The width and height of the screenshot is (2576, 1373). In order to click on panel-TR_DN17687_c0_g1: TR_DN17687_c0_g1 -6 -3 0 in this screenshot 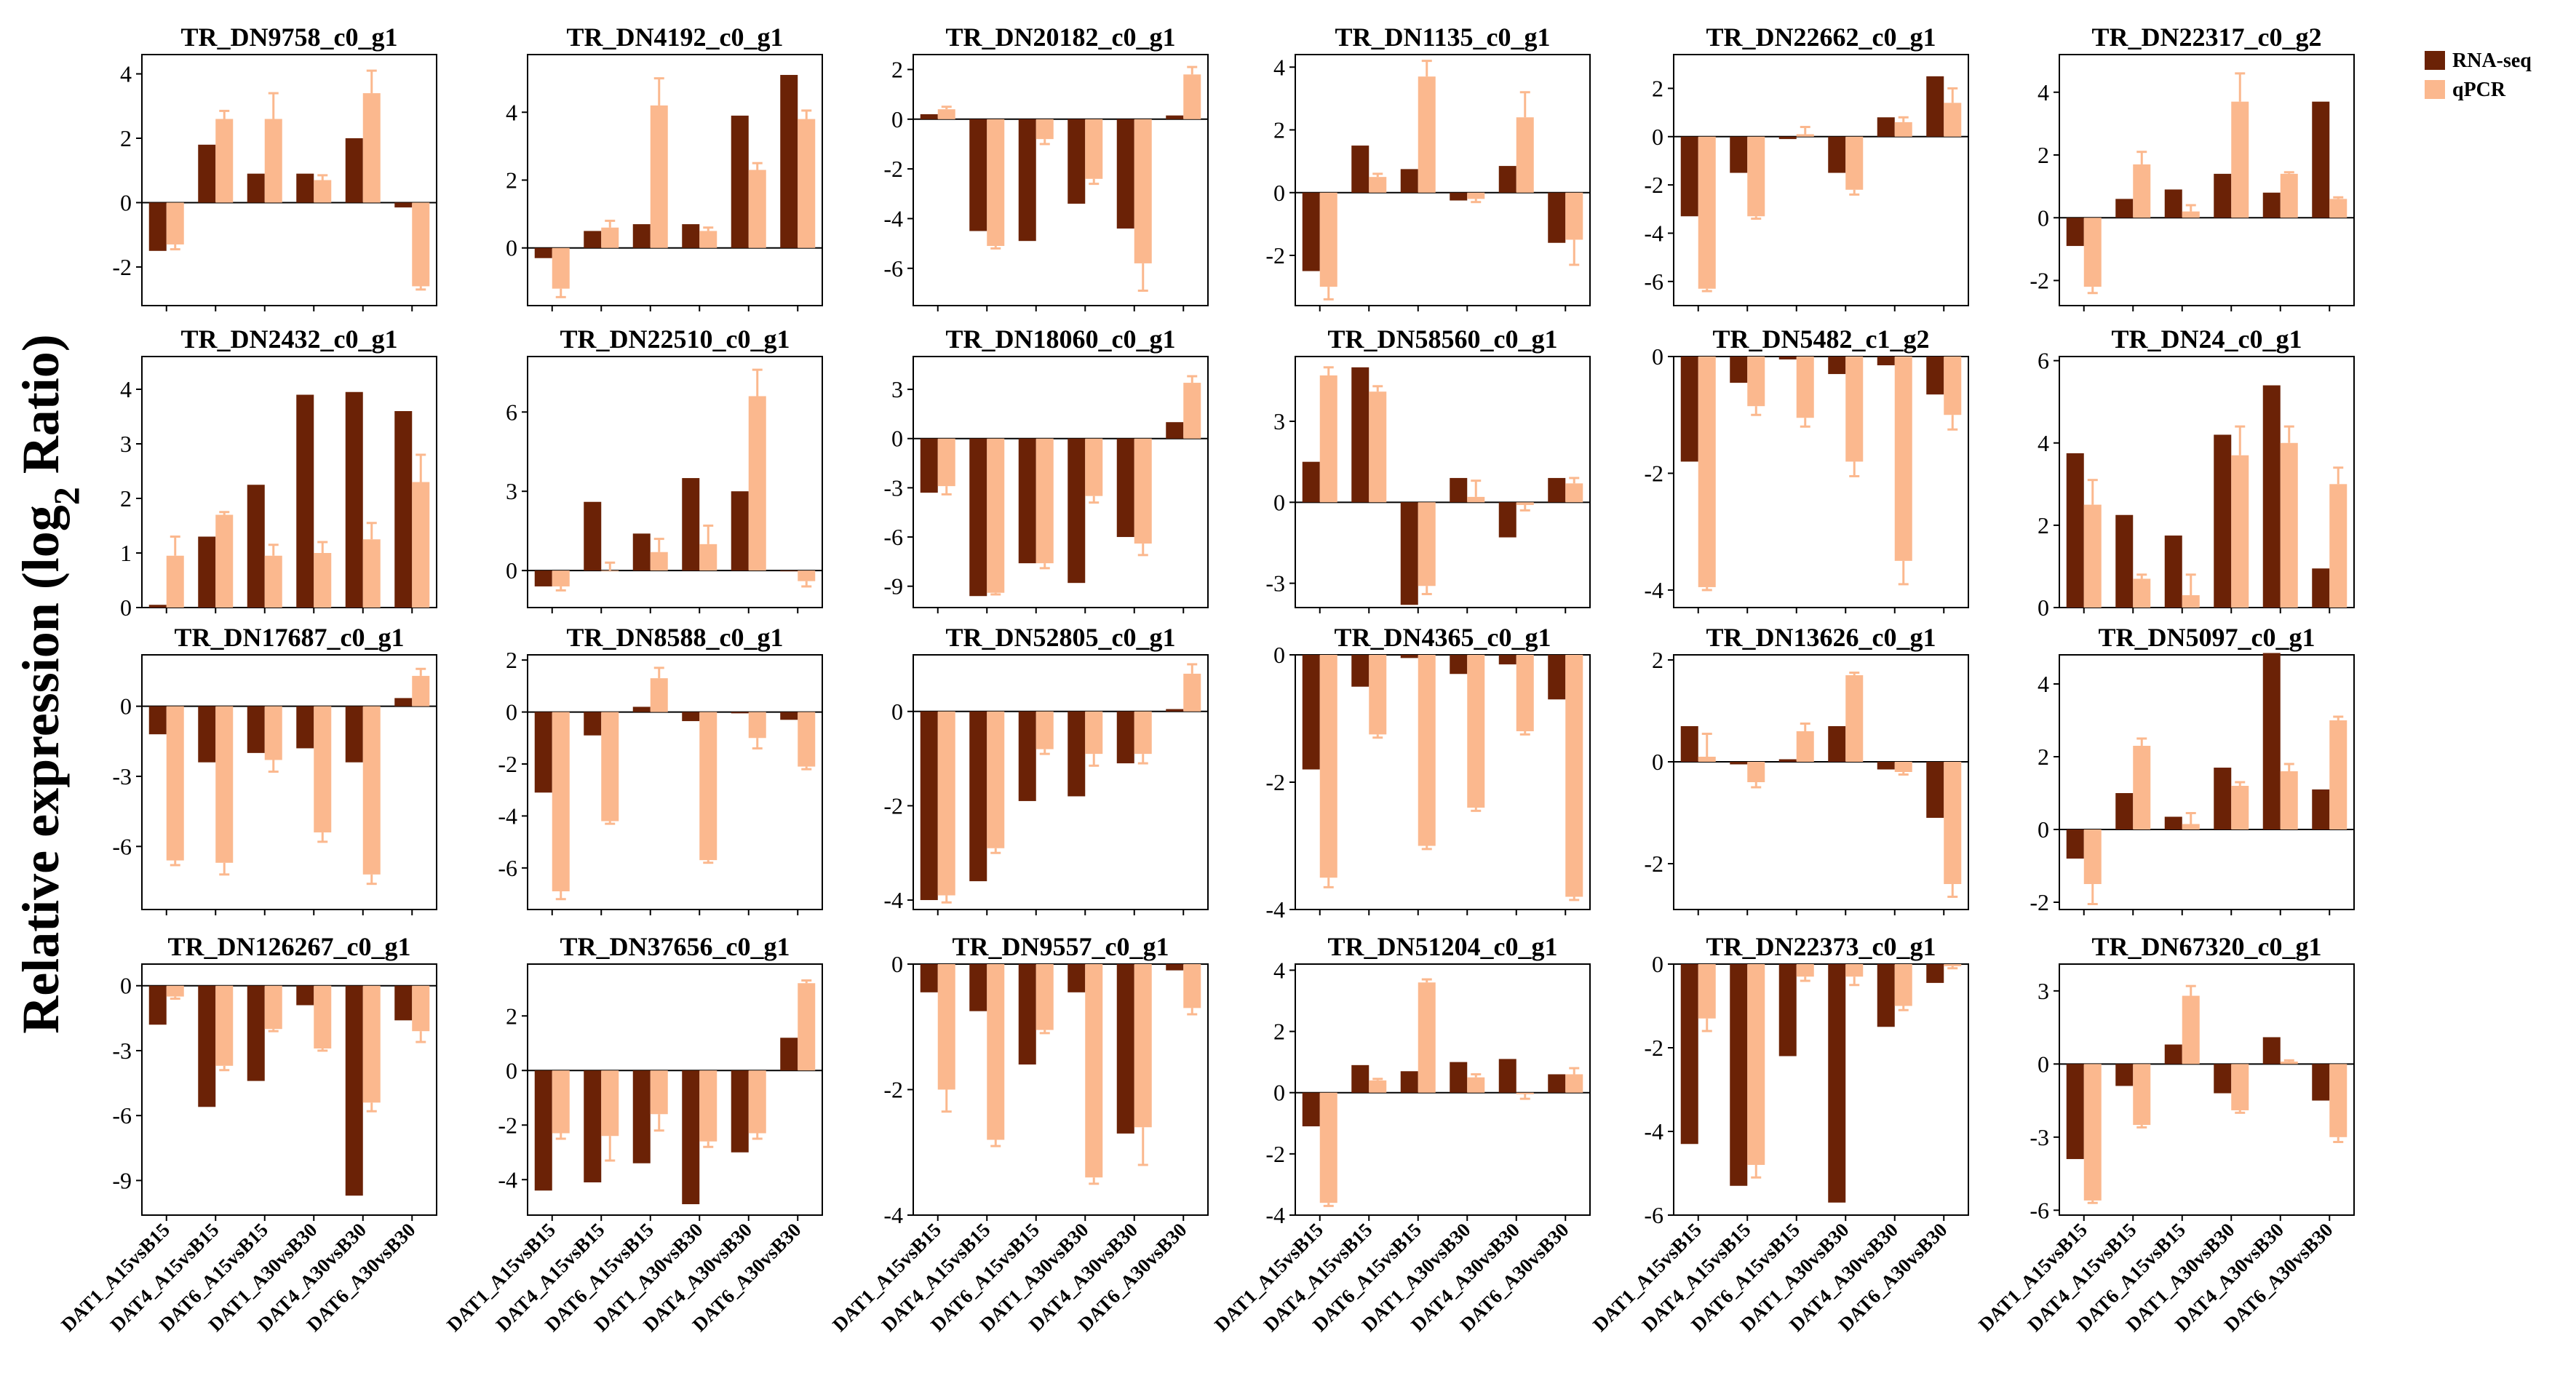, I will do `click(274, 769)`.